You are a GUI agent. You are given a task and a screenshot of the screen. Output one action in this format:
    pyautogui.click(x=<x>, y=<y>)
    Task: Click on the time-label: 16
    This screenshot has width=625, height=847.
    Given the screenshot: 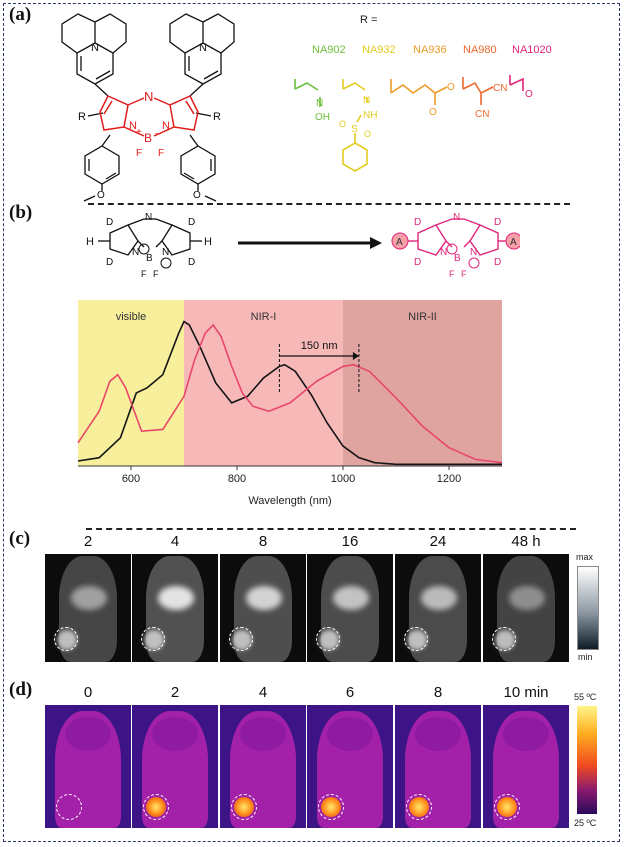 What is the action you would take?
    pyautogui.click(x=350, y=541)
    